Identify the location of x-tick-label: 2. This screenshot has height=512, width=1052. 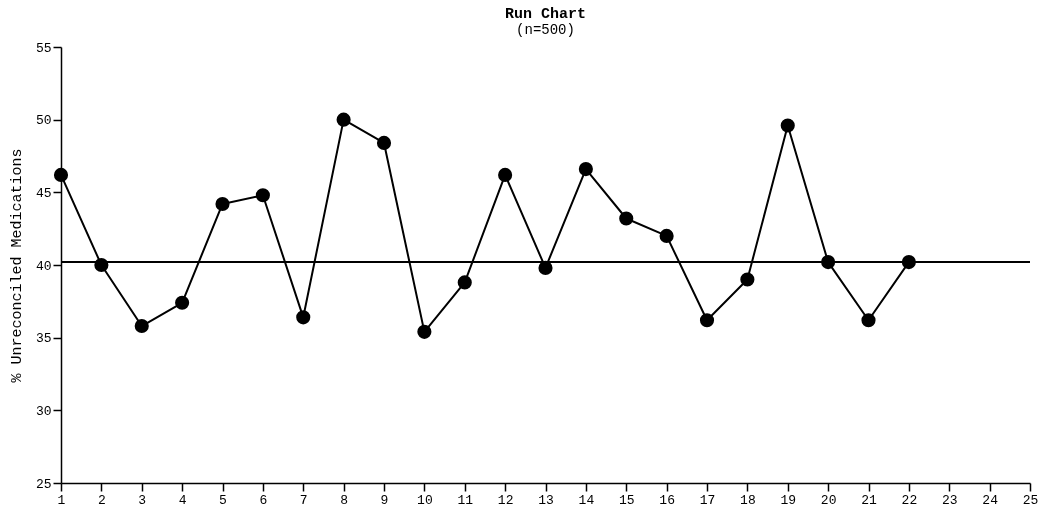
(101, 500).